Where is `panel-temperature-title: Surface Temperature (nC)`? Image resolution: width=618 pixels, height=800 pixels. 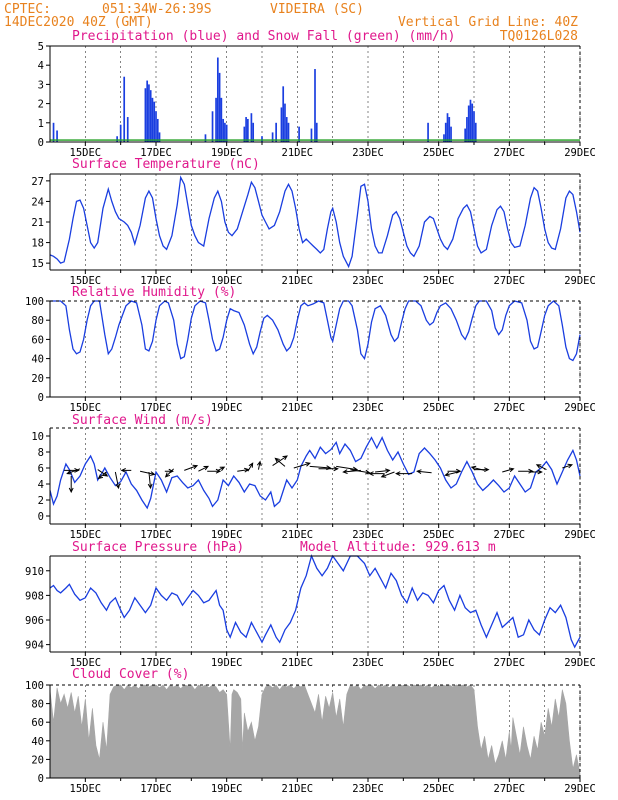 panel-temperature-title: Surface Temperature (nC) is located at coordinates (166, 164).